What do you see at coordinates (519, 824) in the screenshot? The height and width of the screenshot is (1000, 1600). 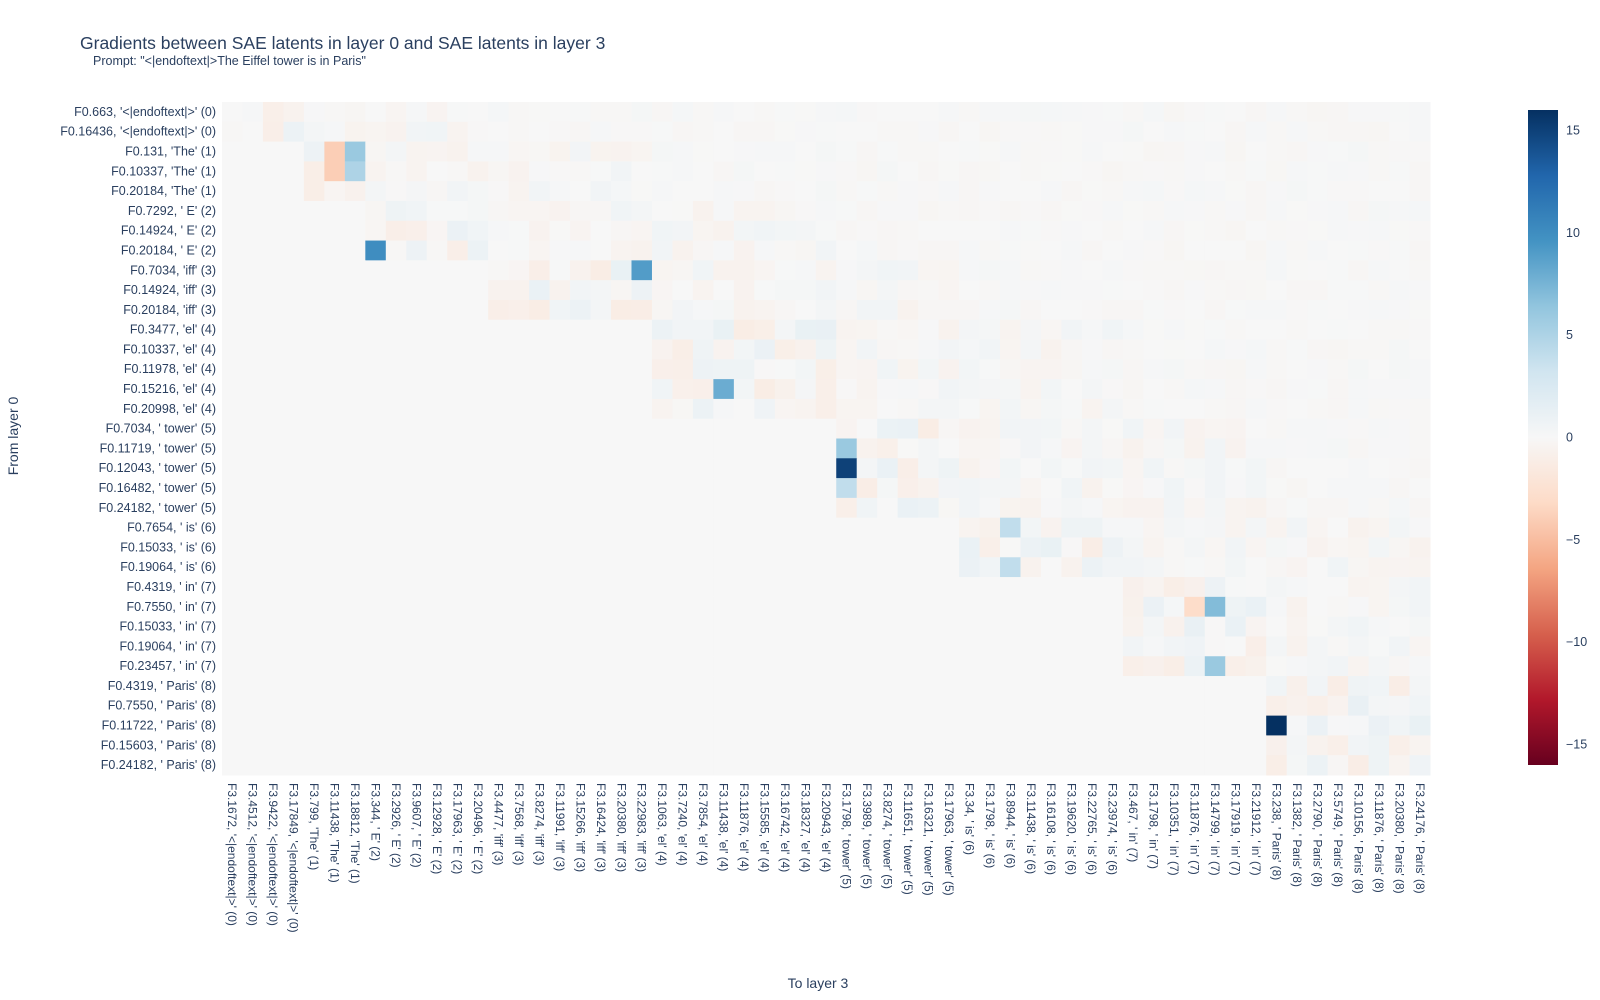 I see `x-tick-label: F3.7568, 'iff' (3)` at bounding box center [519, 824].